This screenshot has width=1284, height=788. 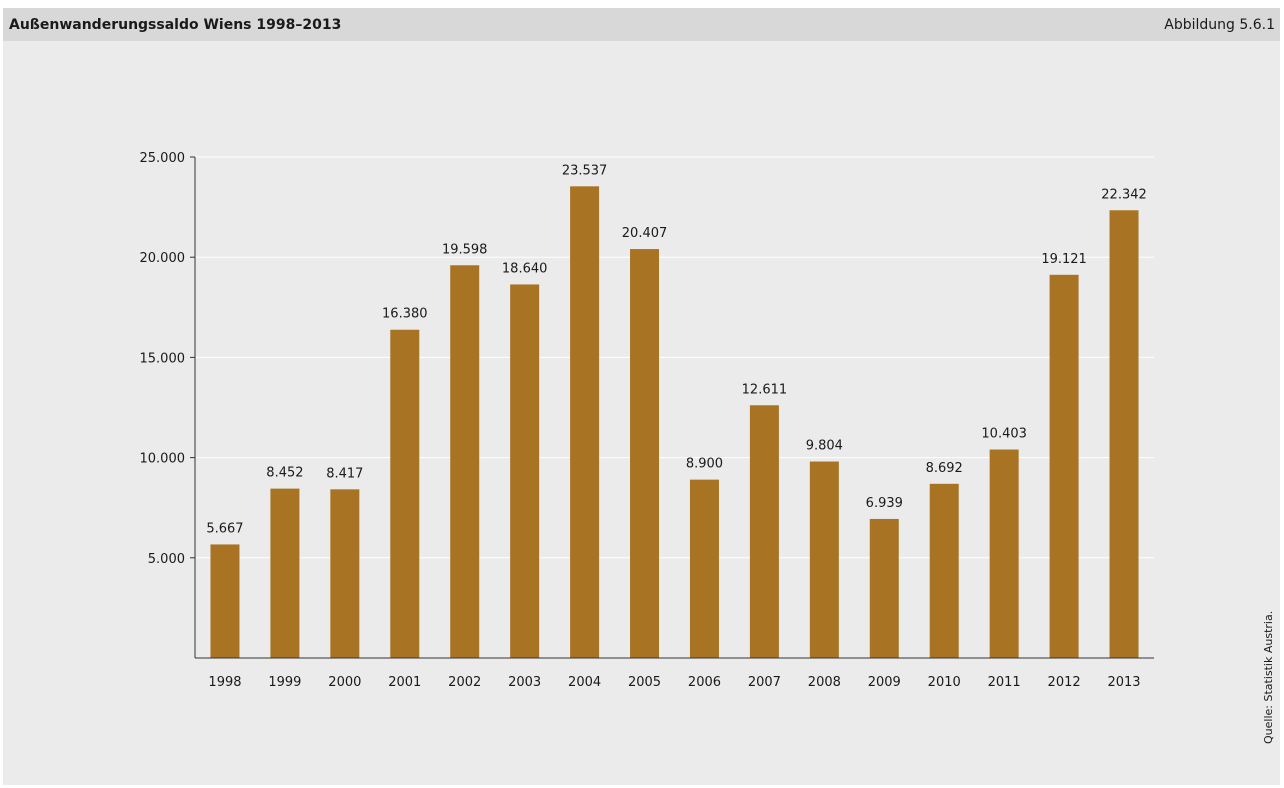 What do you see at coordinates (465, 249) in the screenshot?
I see `data-label: 19.598` at bounding box center [465, 249].